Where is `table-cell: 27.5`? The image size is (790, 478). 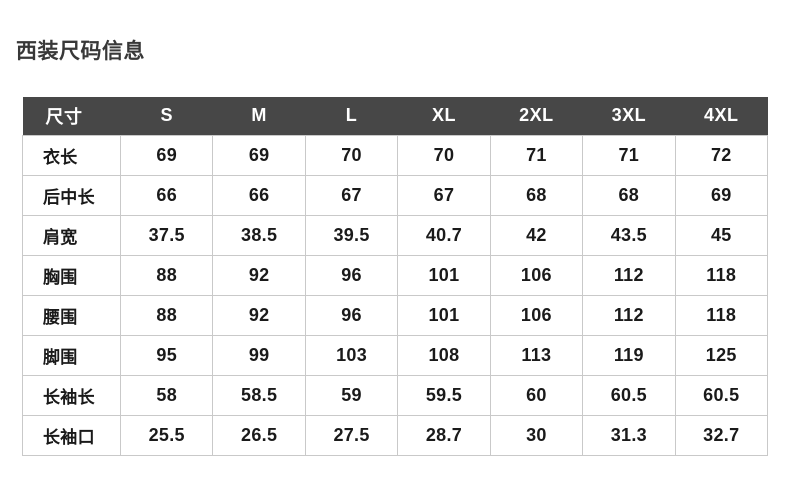 table-cell: 27.5 is located at coordinates (351, 435).